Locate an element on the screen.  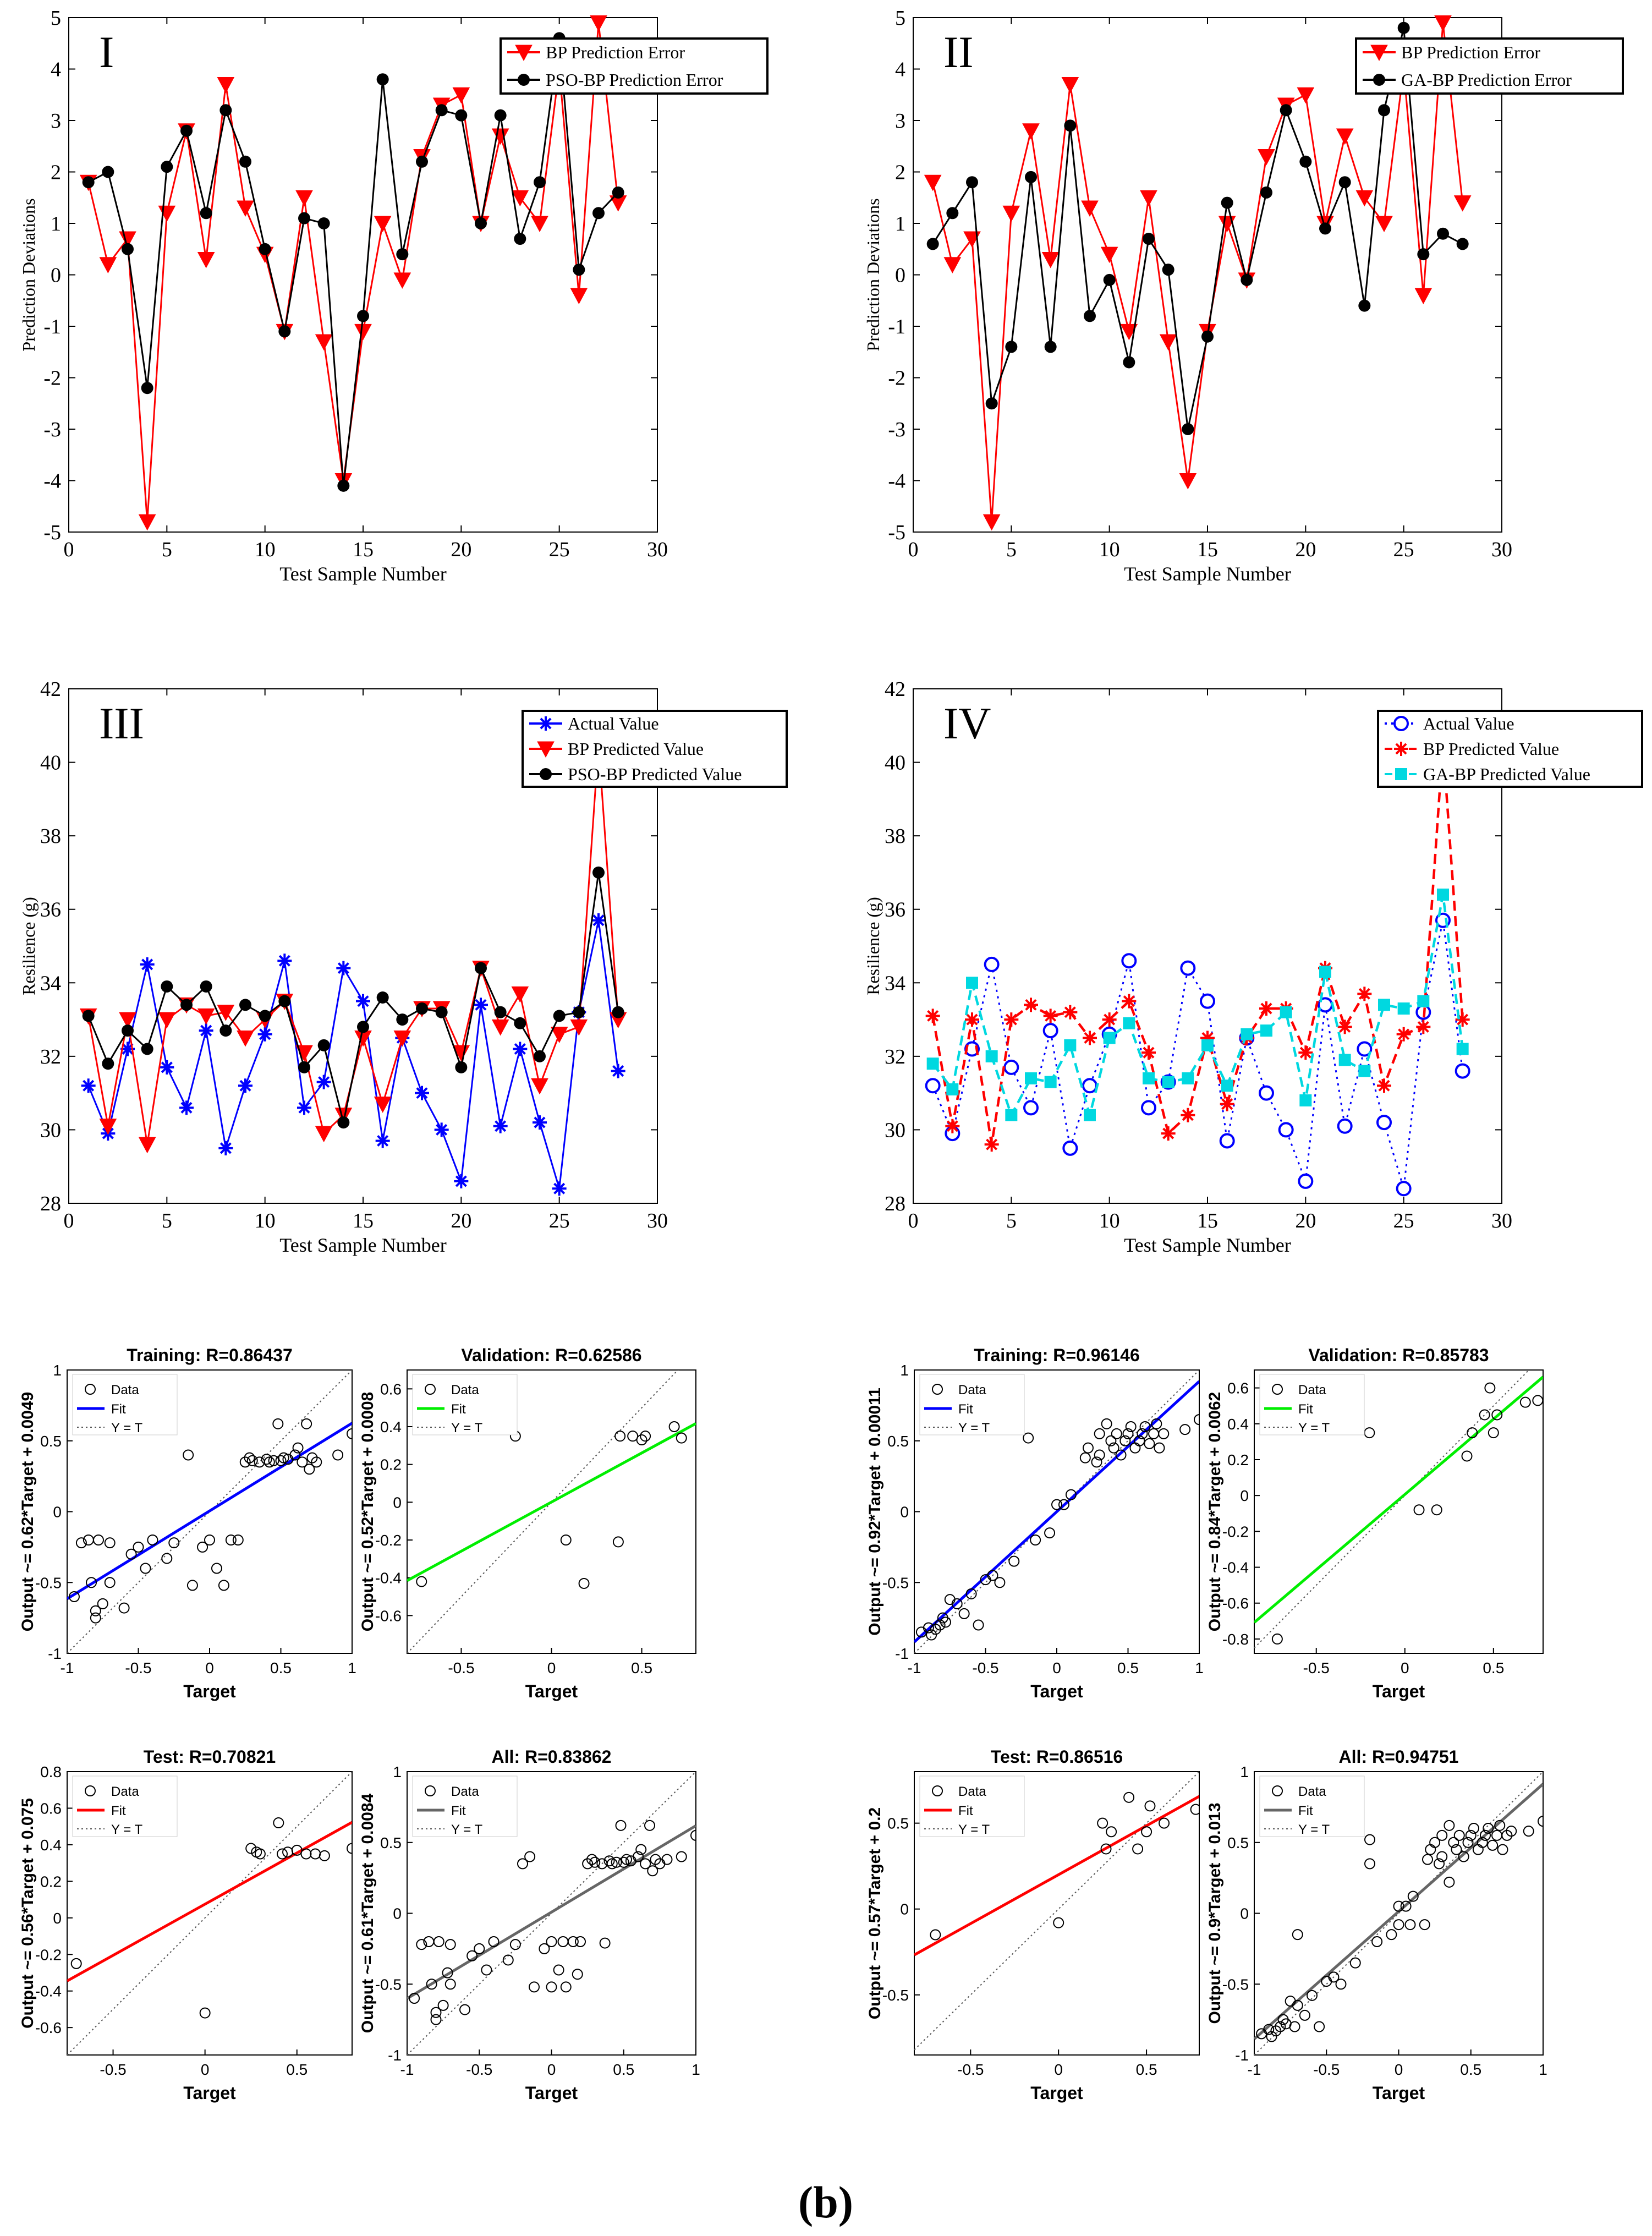
legend-label: Fit is located at coordinates (1305, 1811).